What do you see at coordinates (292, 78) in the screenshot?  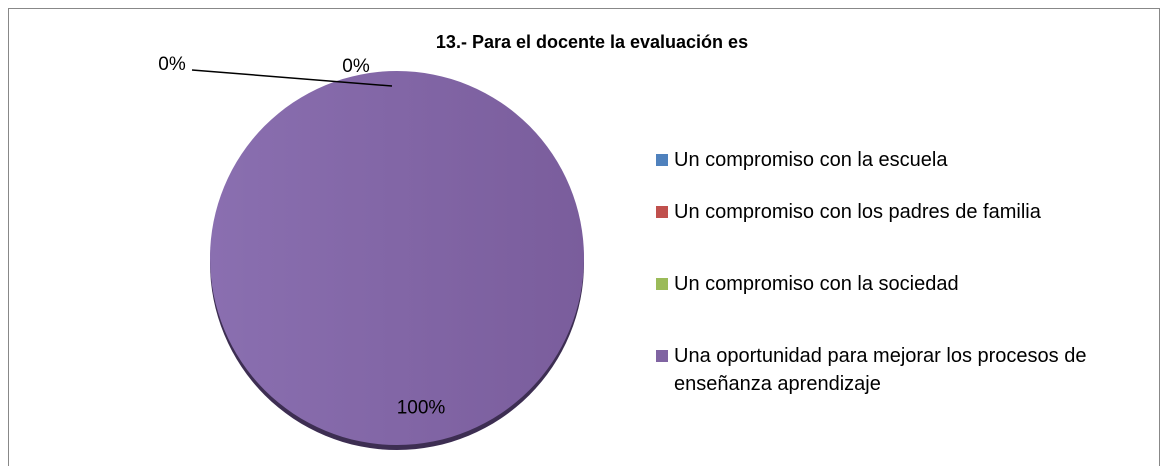 I see `leader-line` at bounding box center [292, 78].